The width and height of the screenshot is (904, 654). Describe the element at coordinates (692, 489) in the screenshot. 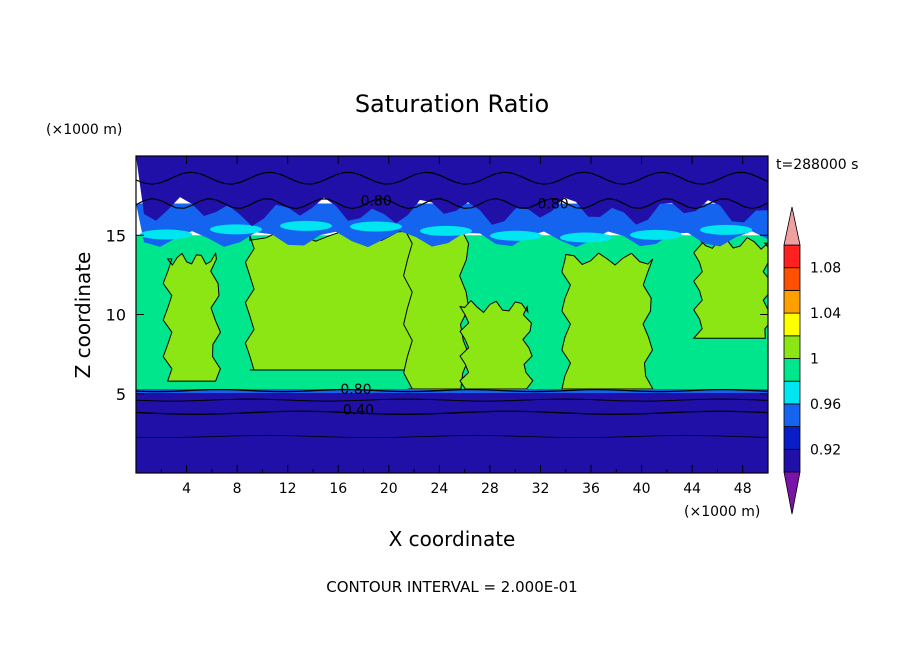

I see `x-tick-label: 44` at that location.